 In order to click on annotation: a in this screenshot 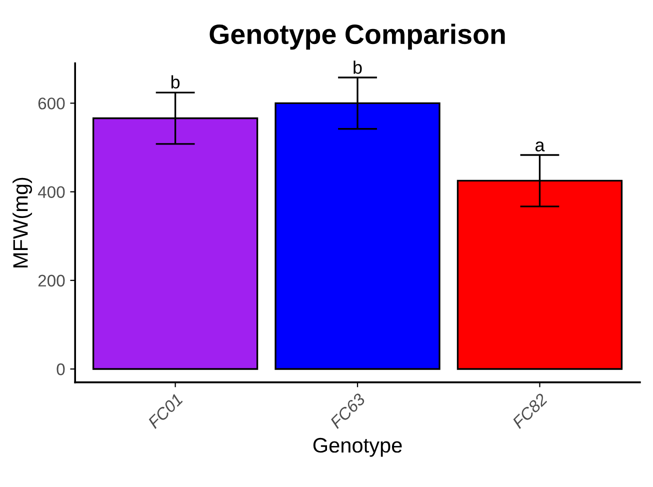, I will do `click(540, 147)`.